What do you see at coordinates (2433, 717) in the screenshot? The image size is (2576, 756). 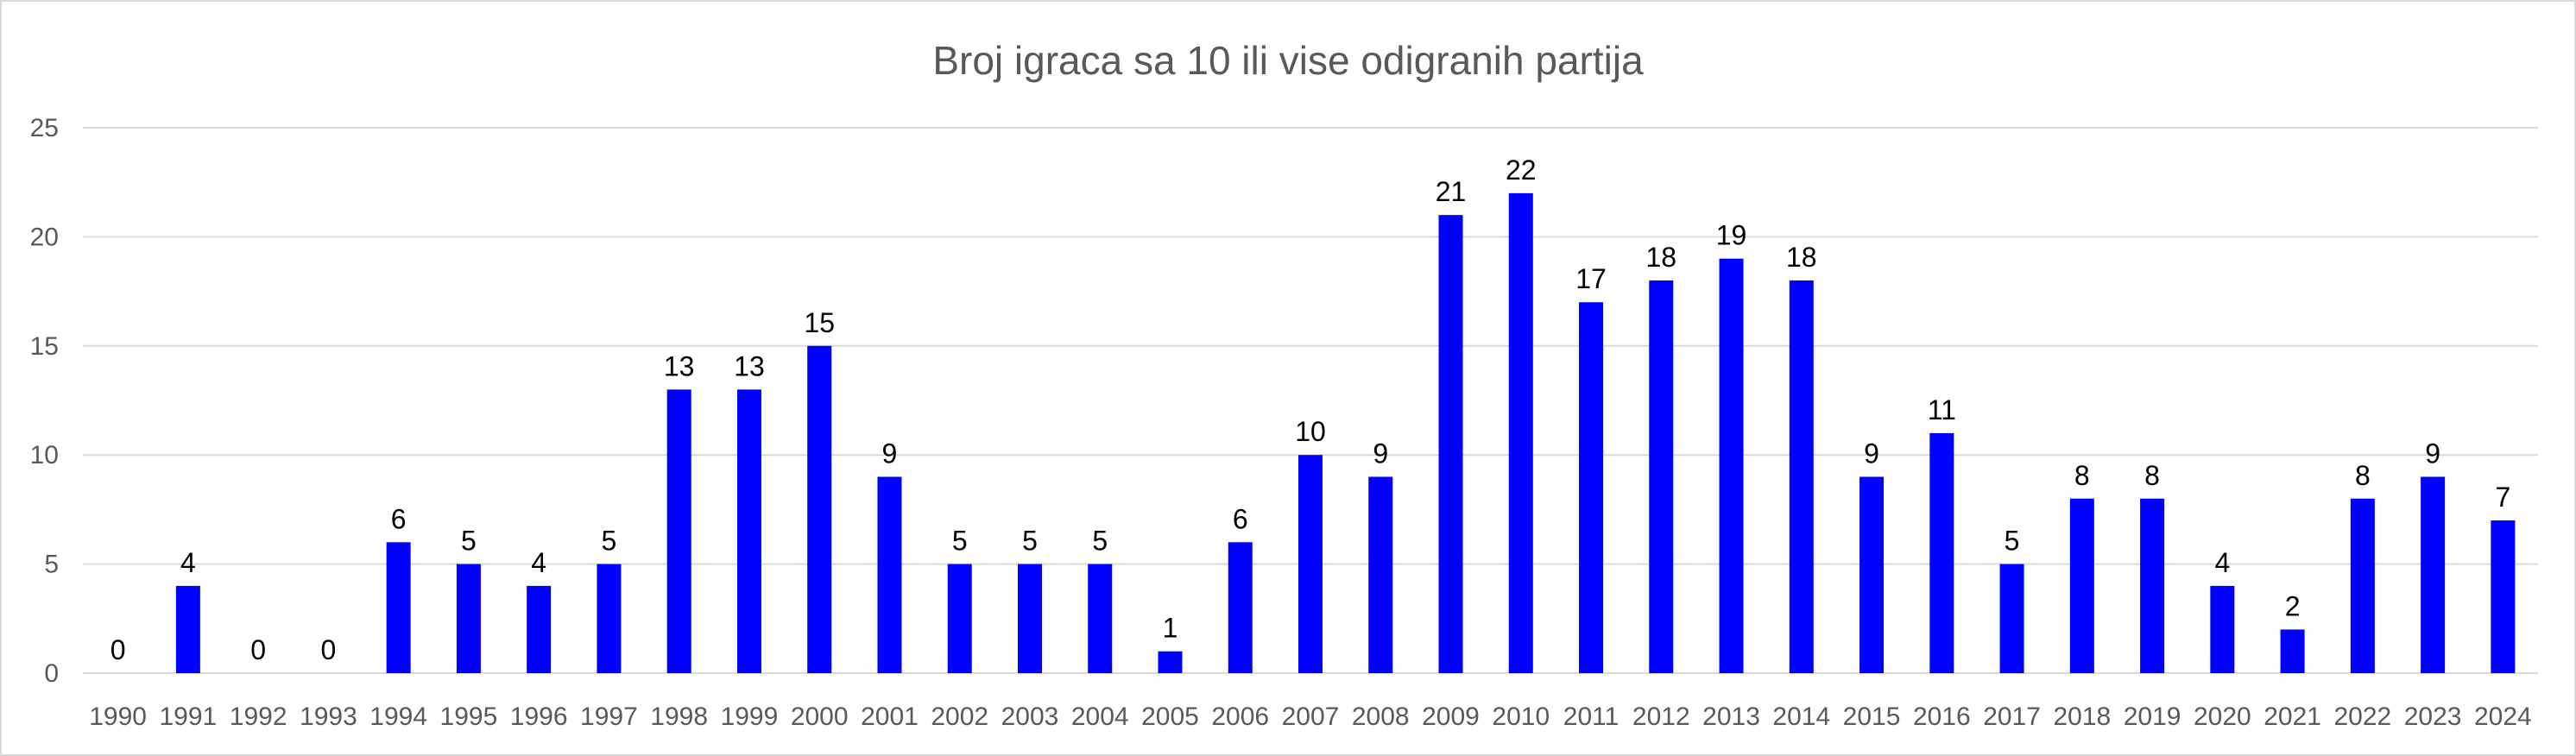 I see `x-tick-label: 2023` at bounding box center [2433, 717].